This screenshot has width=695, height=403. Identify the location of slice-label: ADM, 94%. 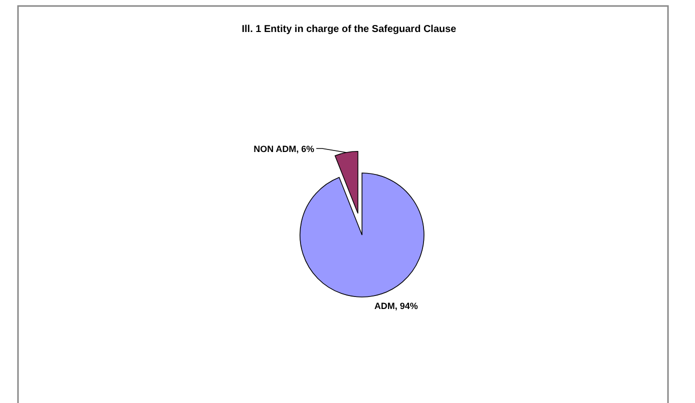
(396, 305).